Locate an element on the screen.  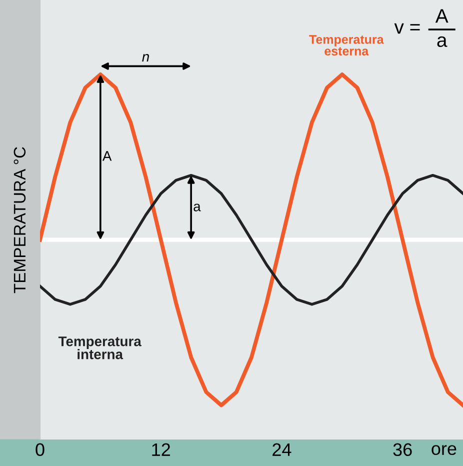
x-tick-label: 24 is located at coordinates (282, 449).